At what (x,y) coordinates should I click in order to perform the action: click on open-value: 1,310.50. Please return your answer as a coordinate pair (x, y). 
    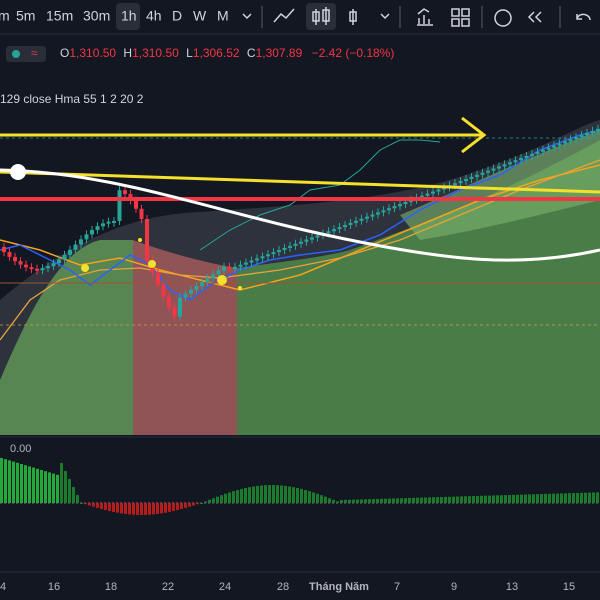
    Looking at the image, I should click on (92, 53).